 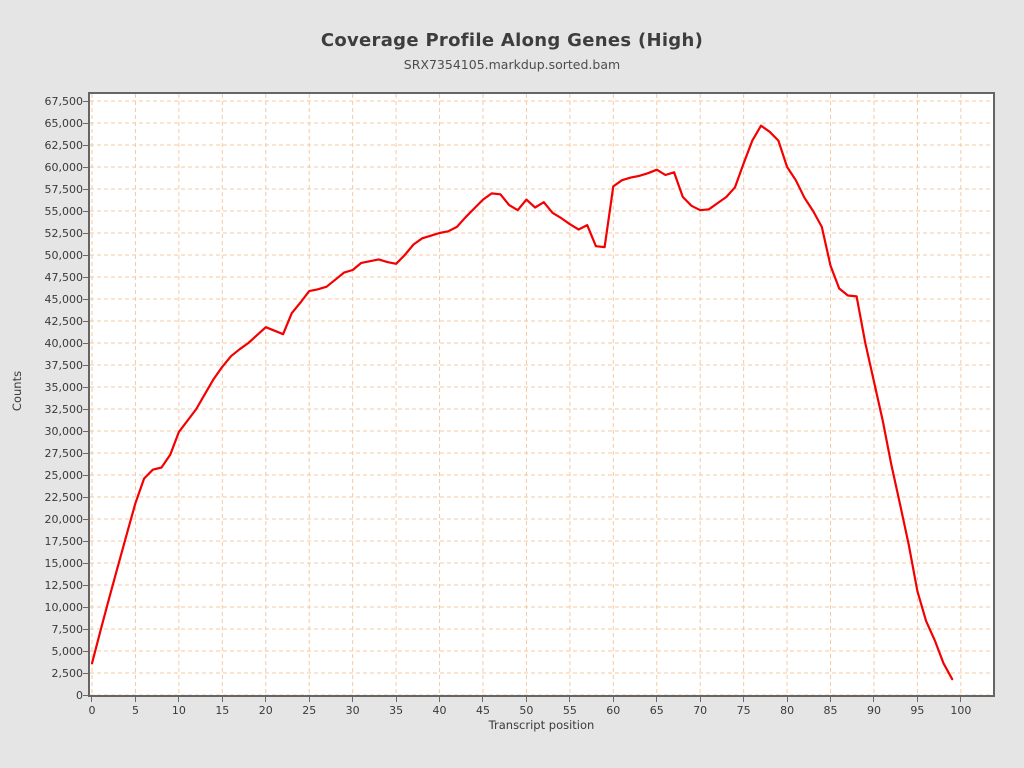 What do you see at coordinates (67, 629) in the screenshot?
I see `y-tick-label: 7,500` at bounding box center [67, 629].